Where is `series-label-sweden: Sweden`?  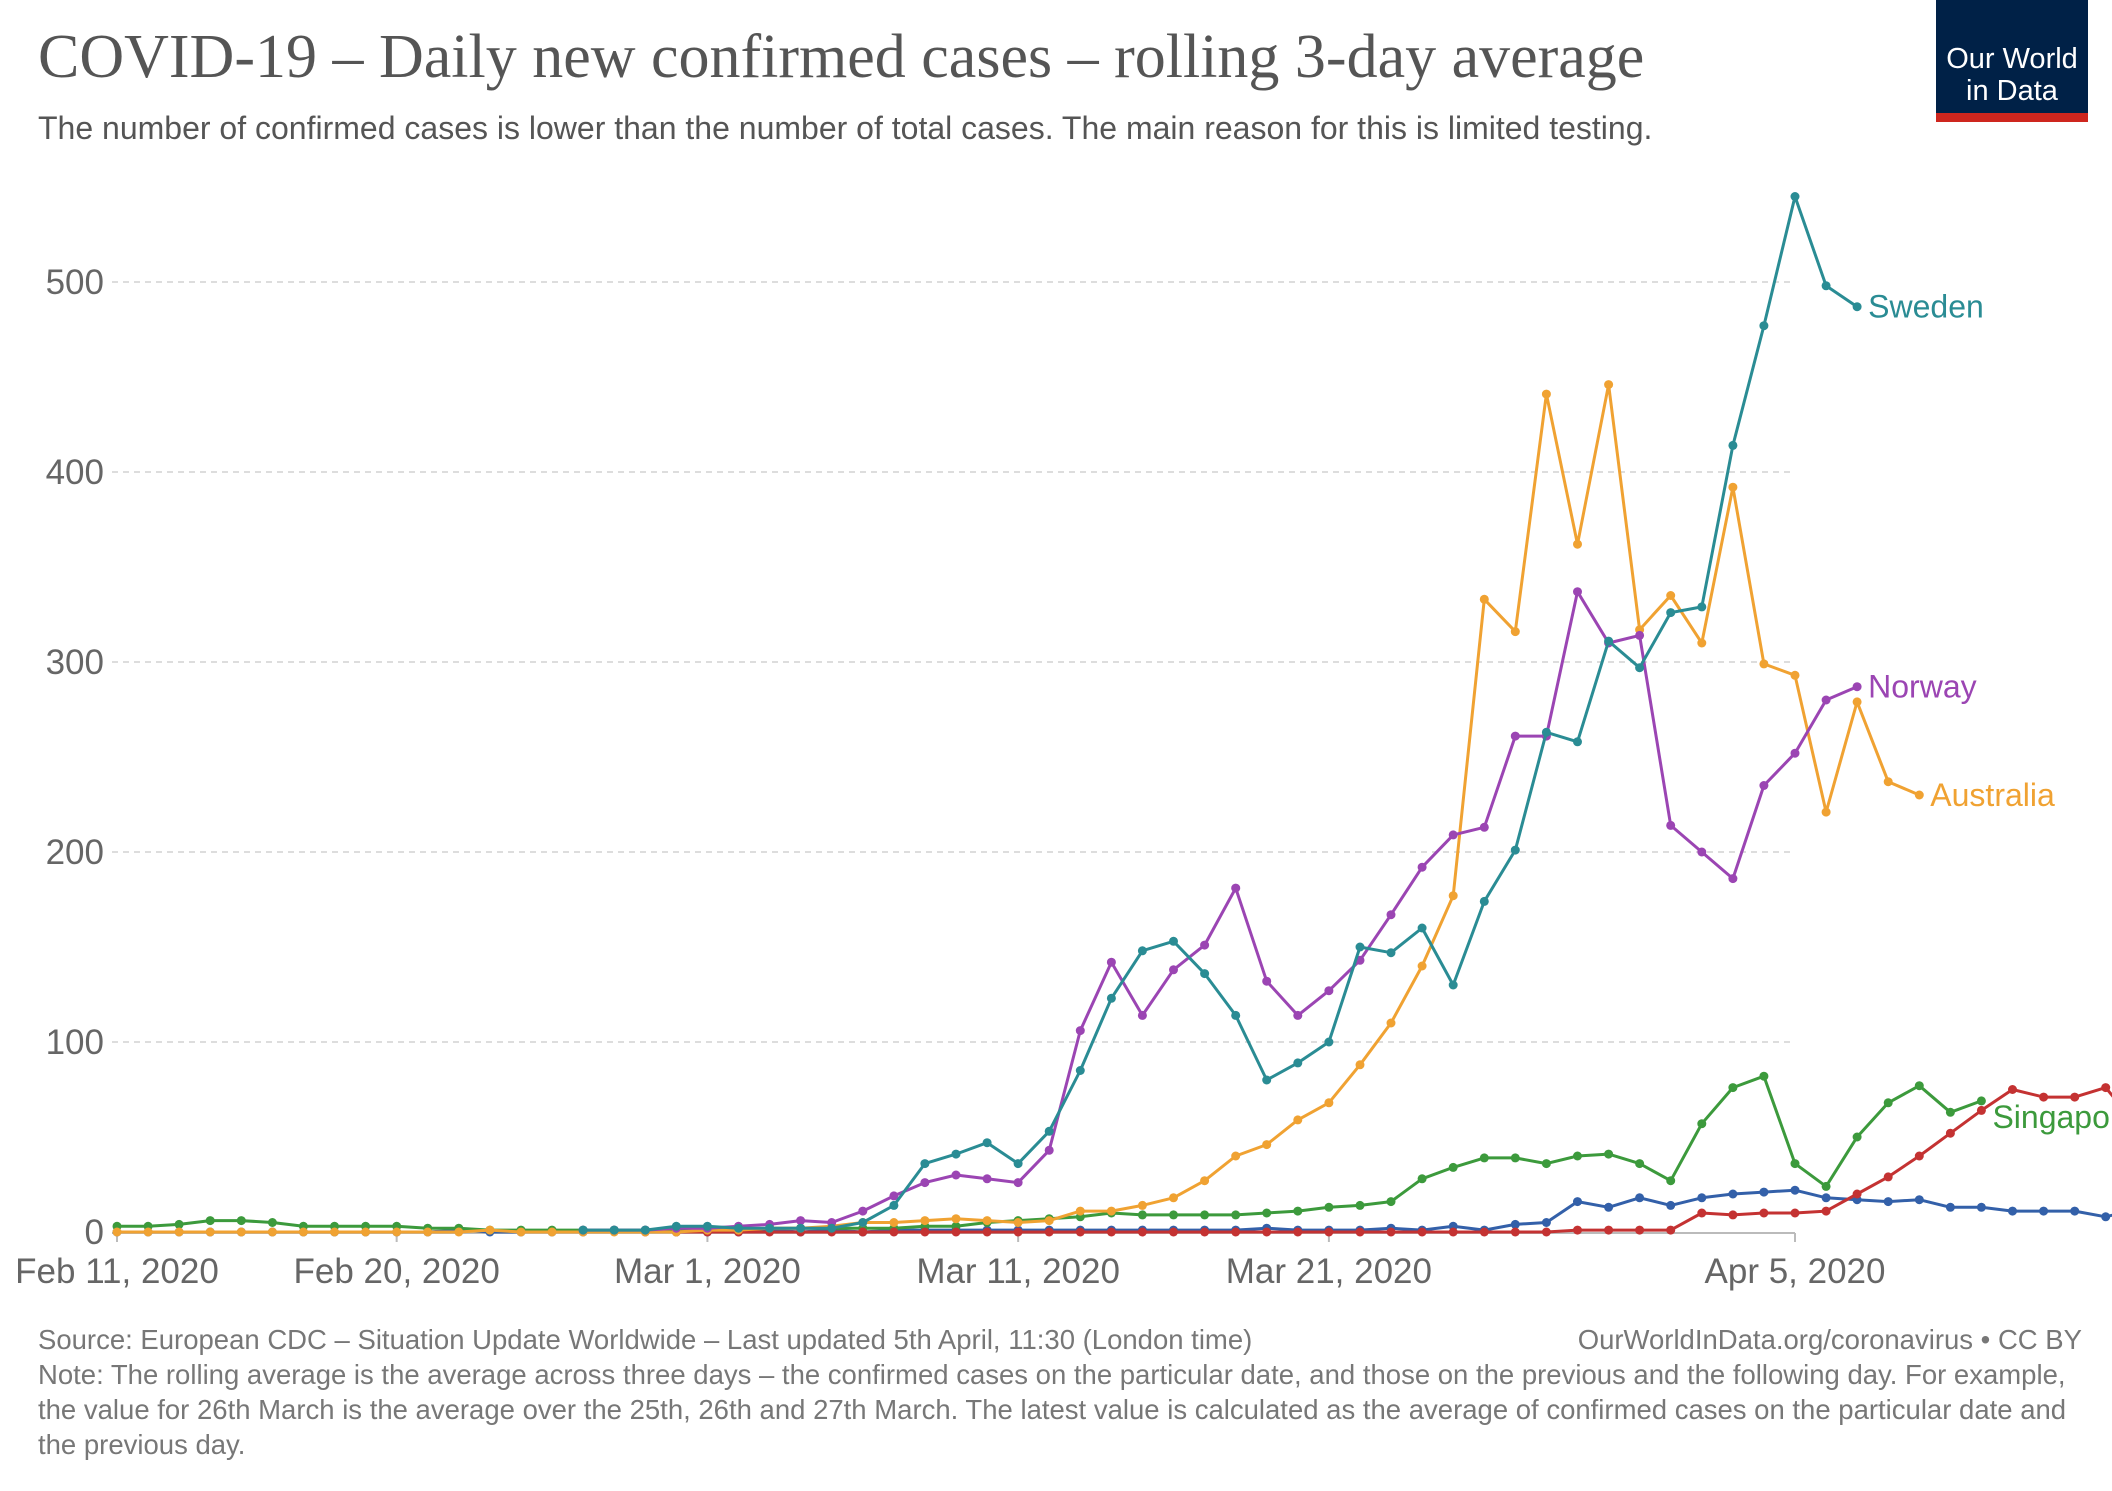 series-label-sweden: Sweden is located at coordinates (1926, 307).